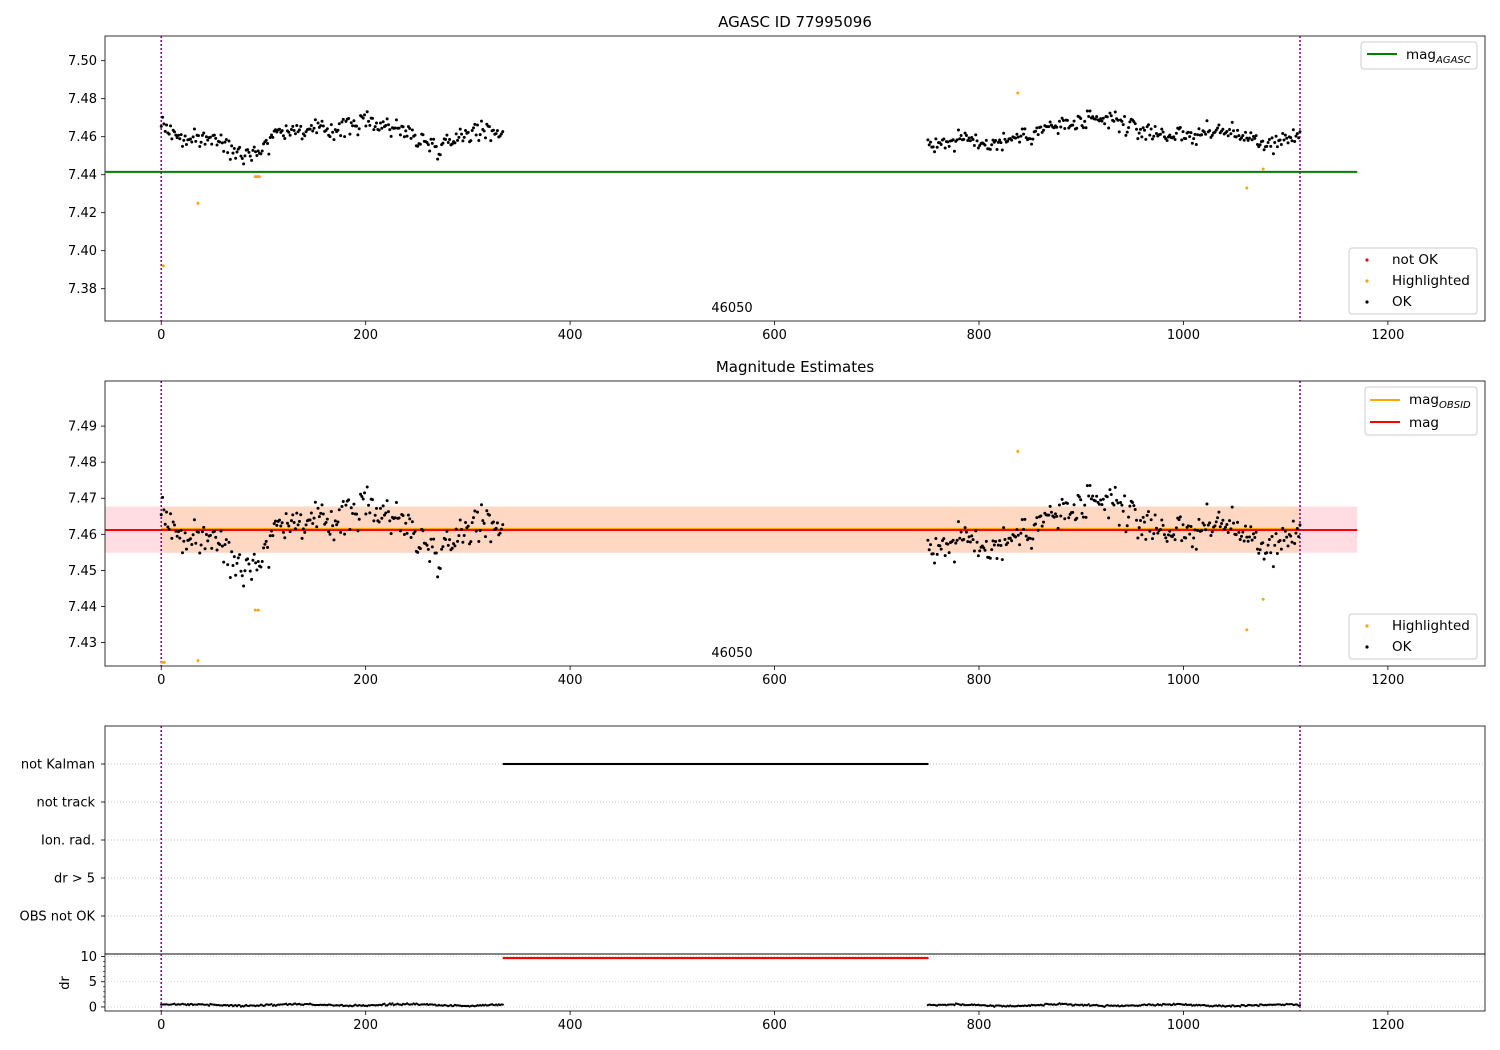  I want to click on x-tick-label: 200, so click(365, 1025).